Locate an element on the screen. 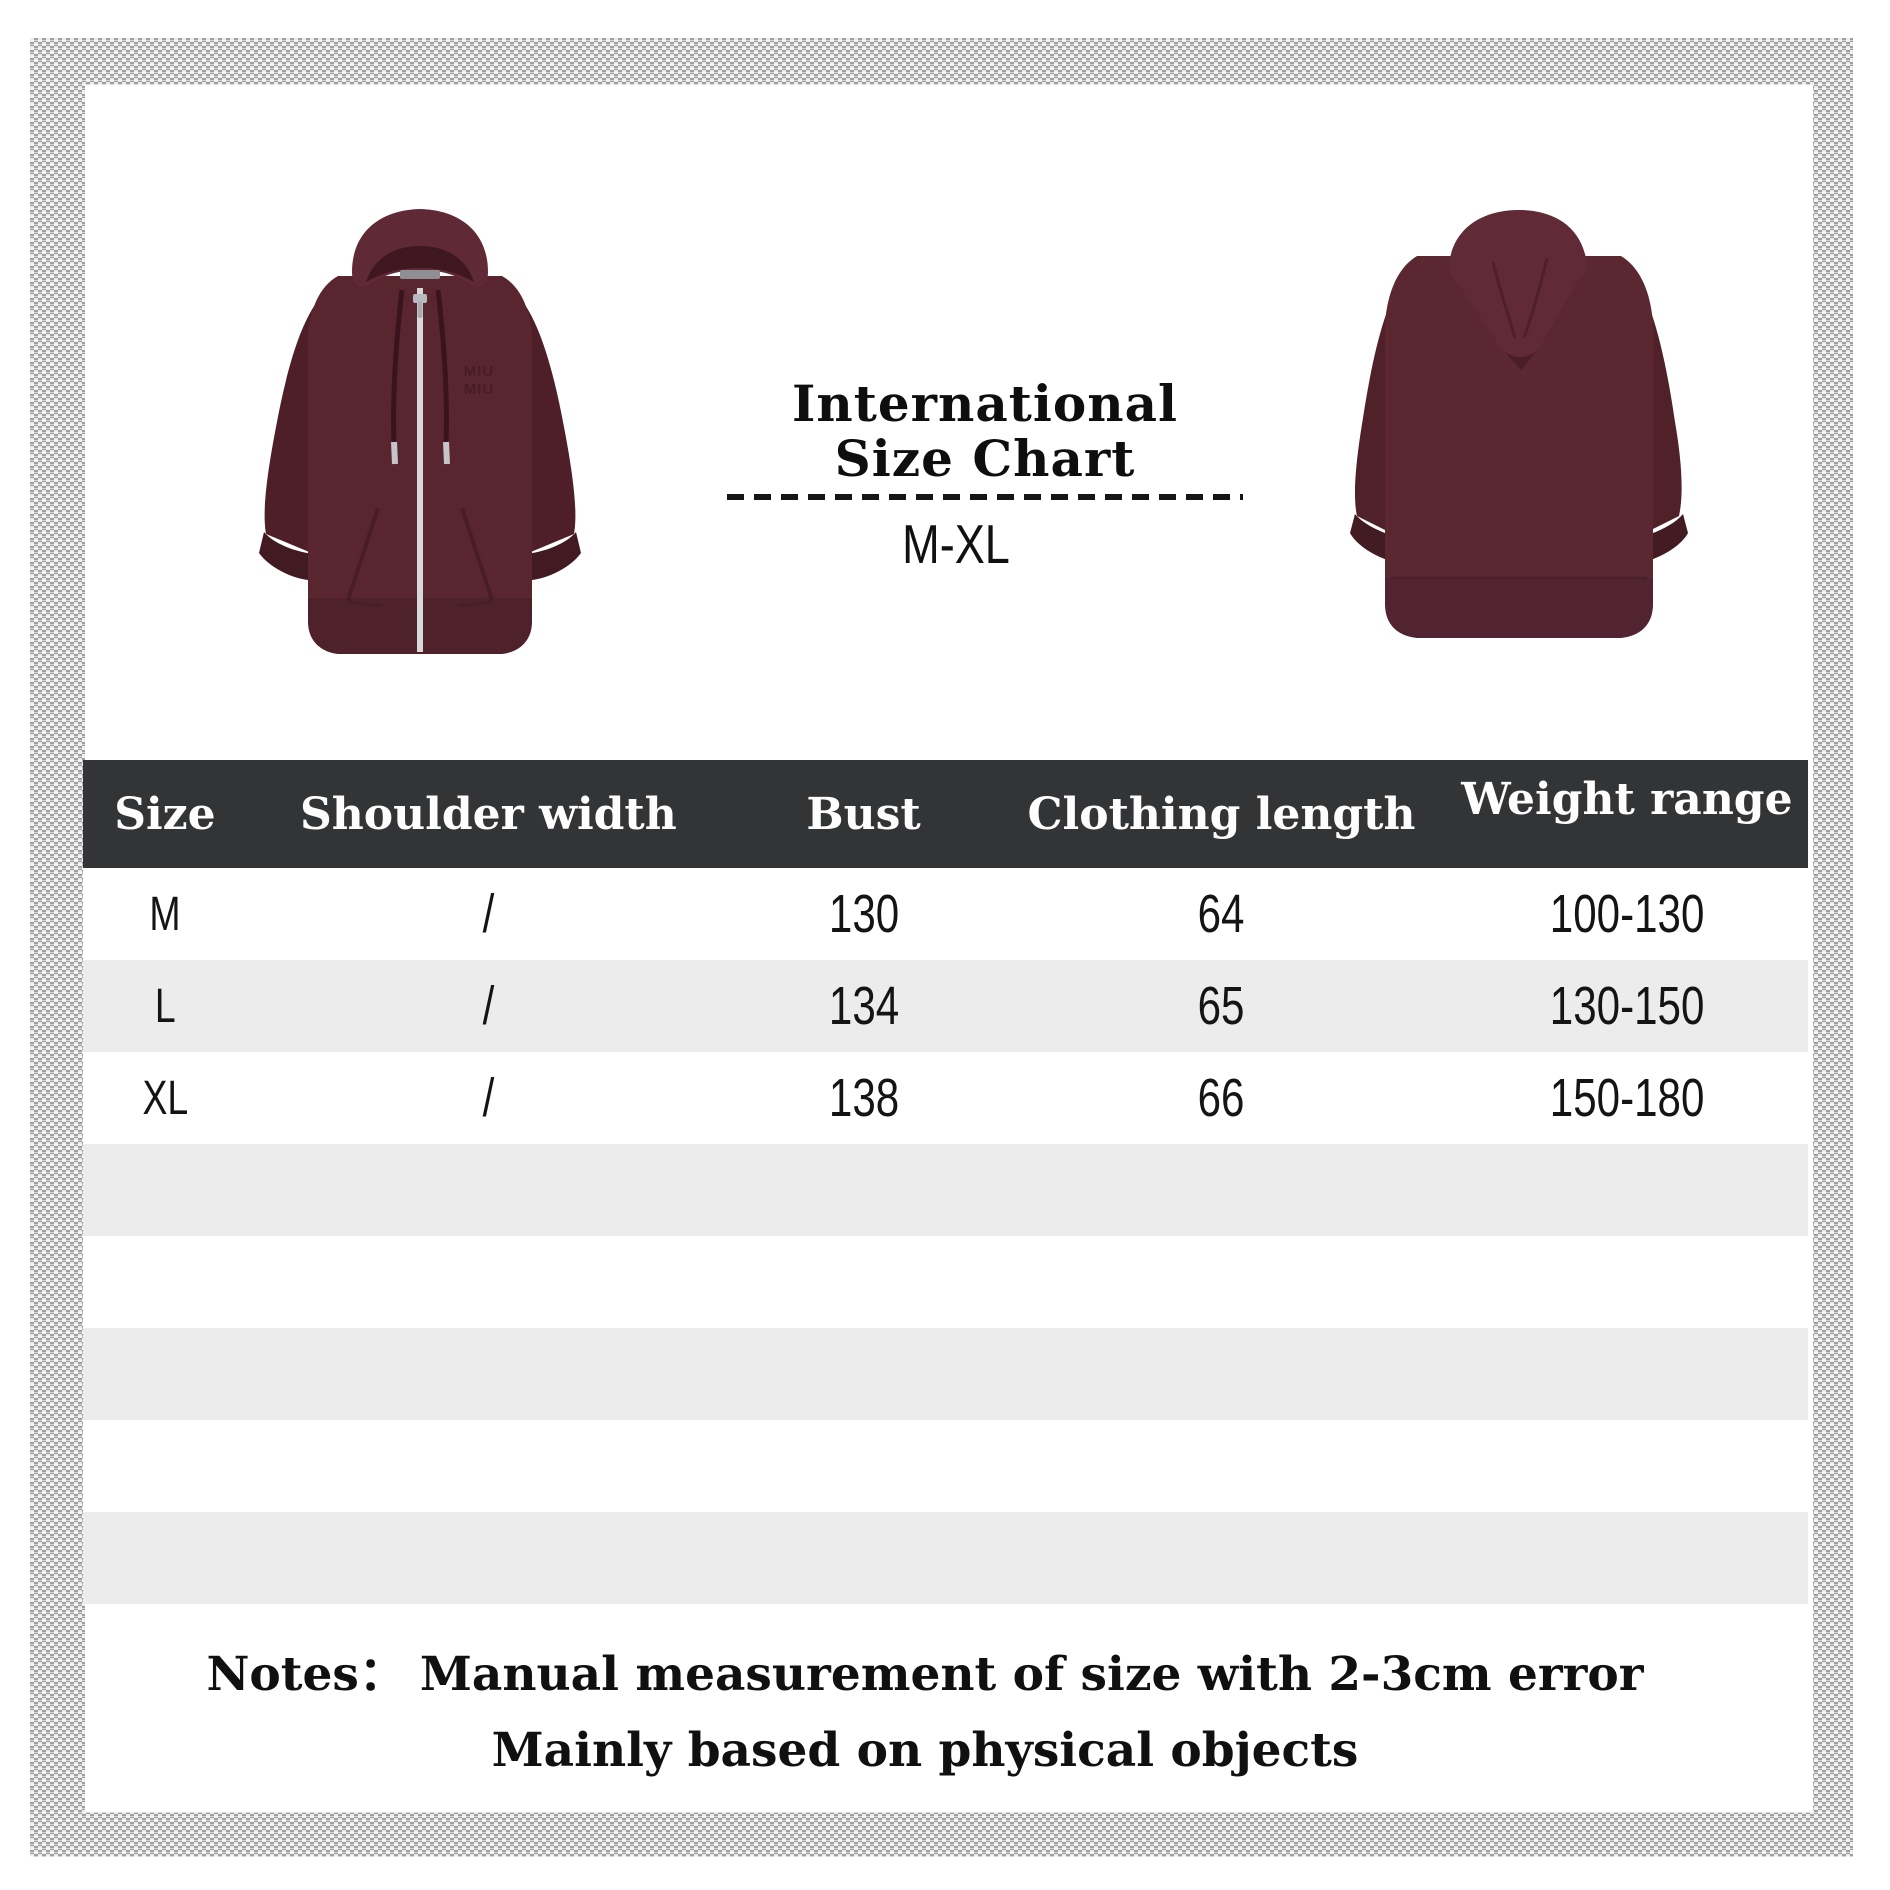 Image resolution: width=1890 pixels, height=1890 pixels. cell-size: L is located at coordinates (165, 1006).